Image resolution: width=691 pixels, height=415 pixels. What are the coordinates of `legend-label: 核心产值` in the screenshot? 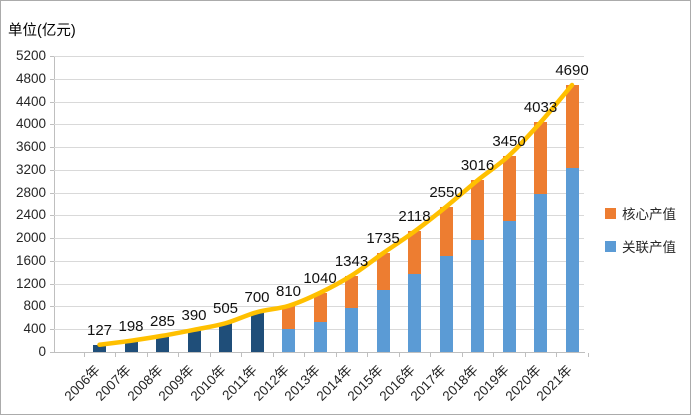 It's located at (649, 214).